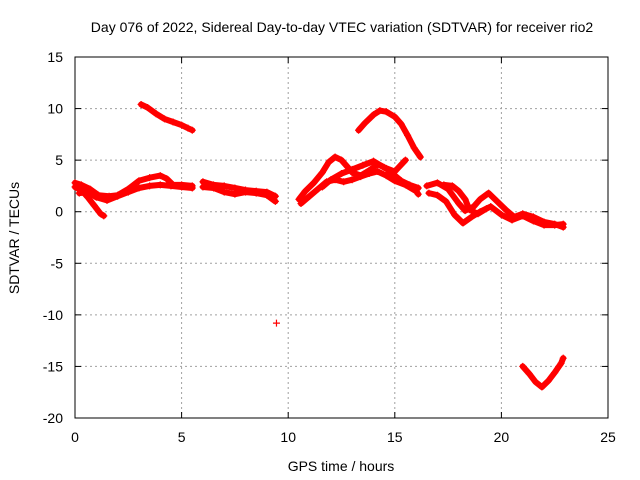 The image size is (640, 480). I want to click on y-tick-label: -15, so click(53, 366).